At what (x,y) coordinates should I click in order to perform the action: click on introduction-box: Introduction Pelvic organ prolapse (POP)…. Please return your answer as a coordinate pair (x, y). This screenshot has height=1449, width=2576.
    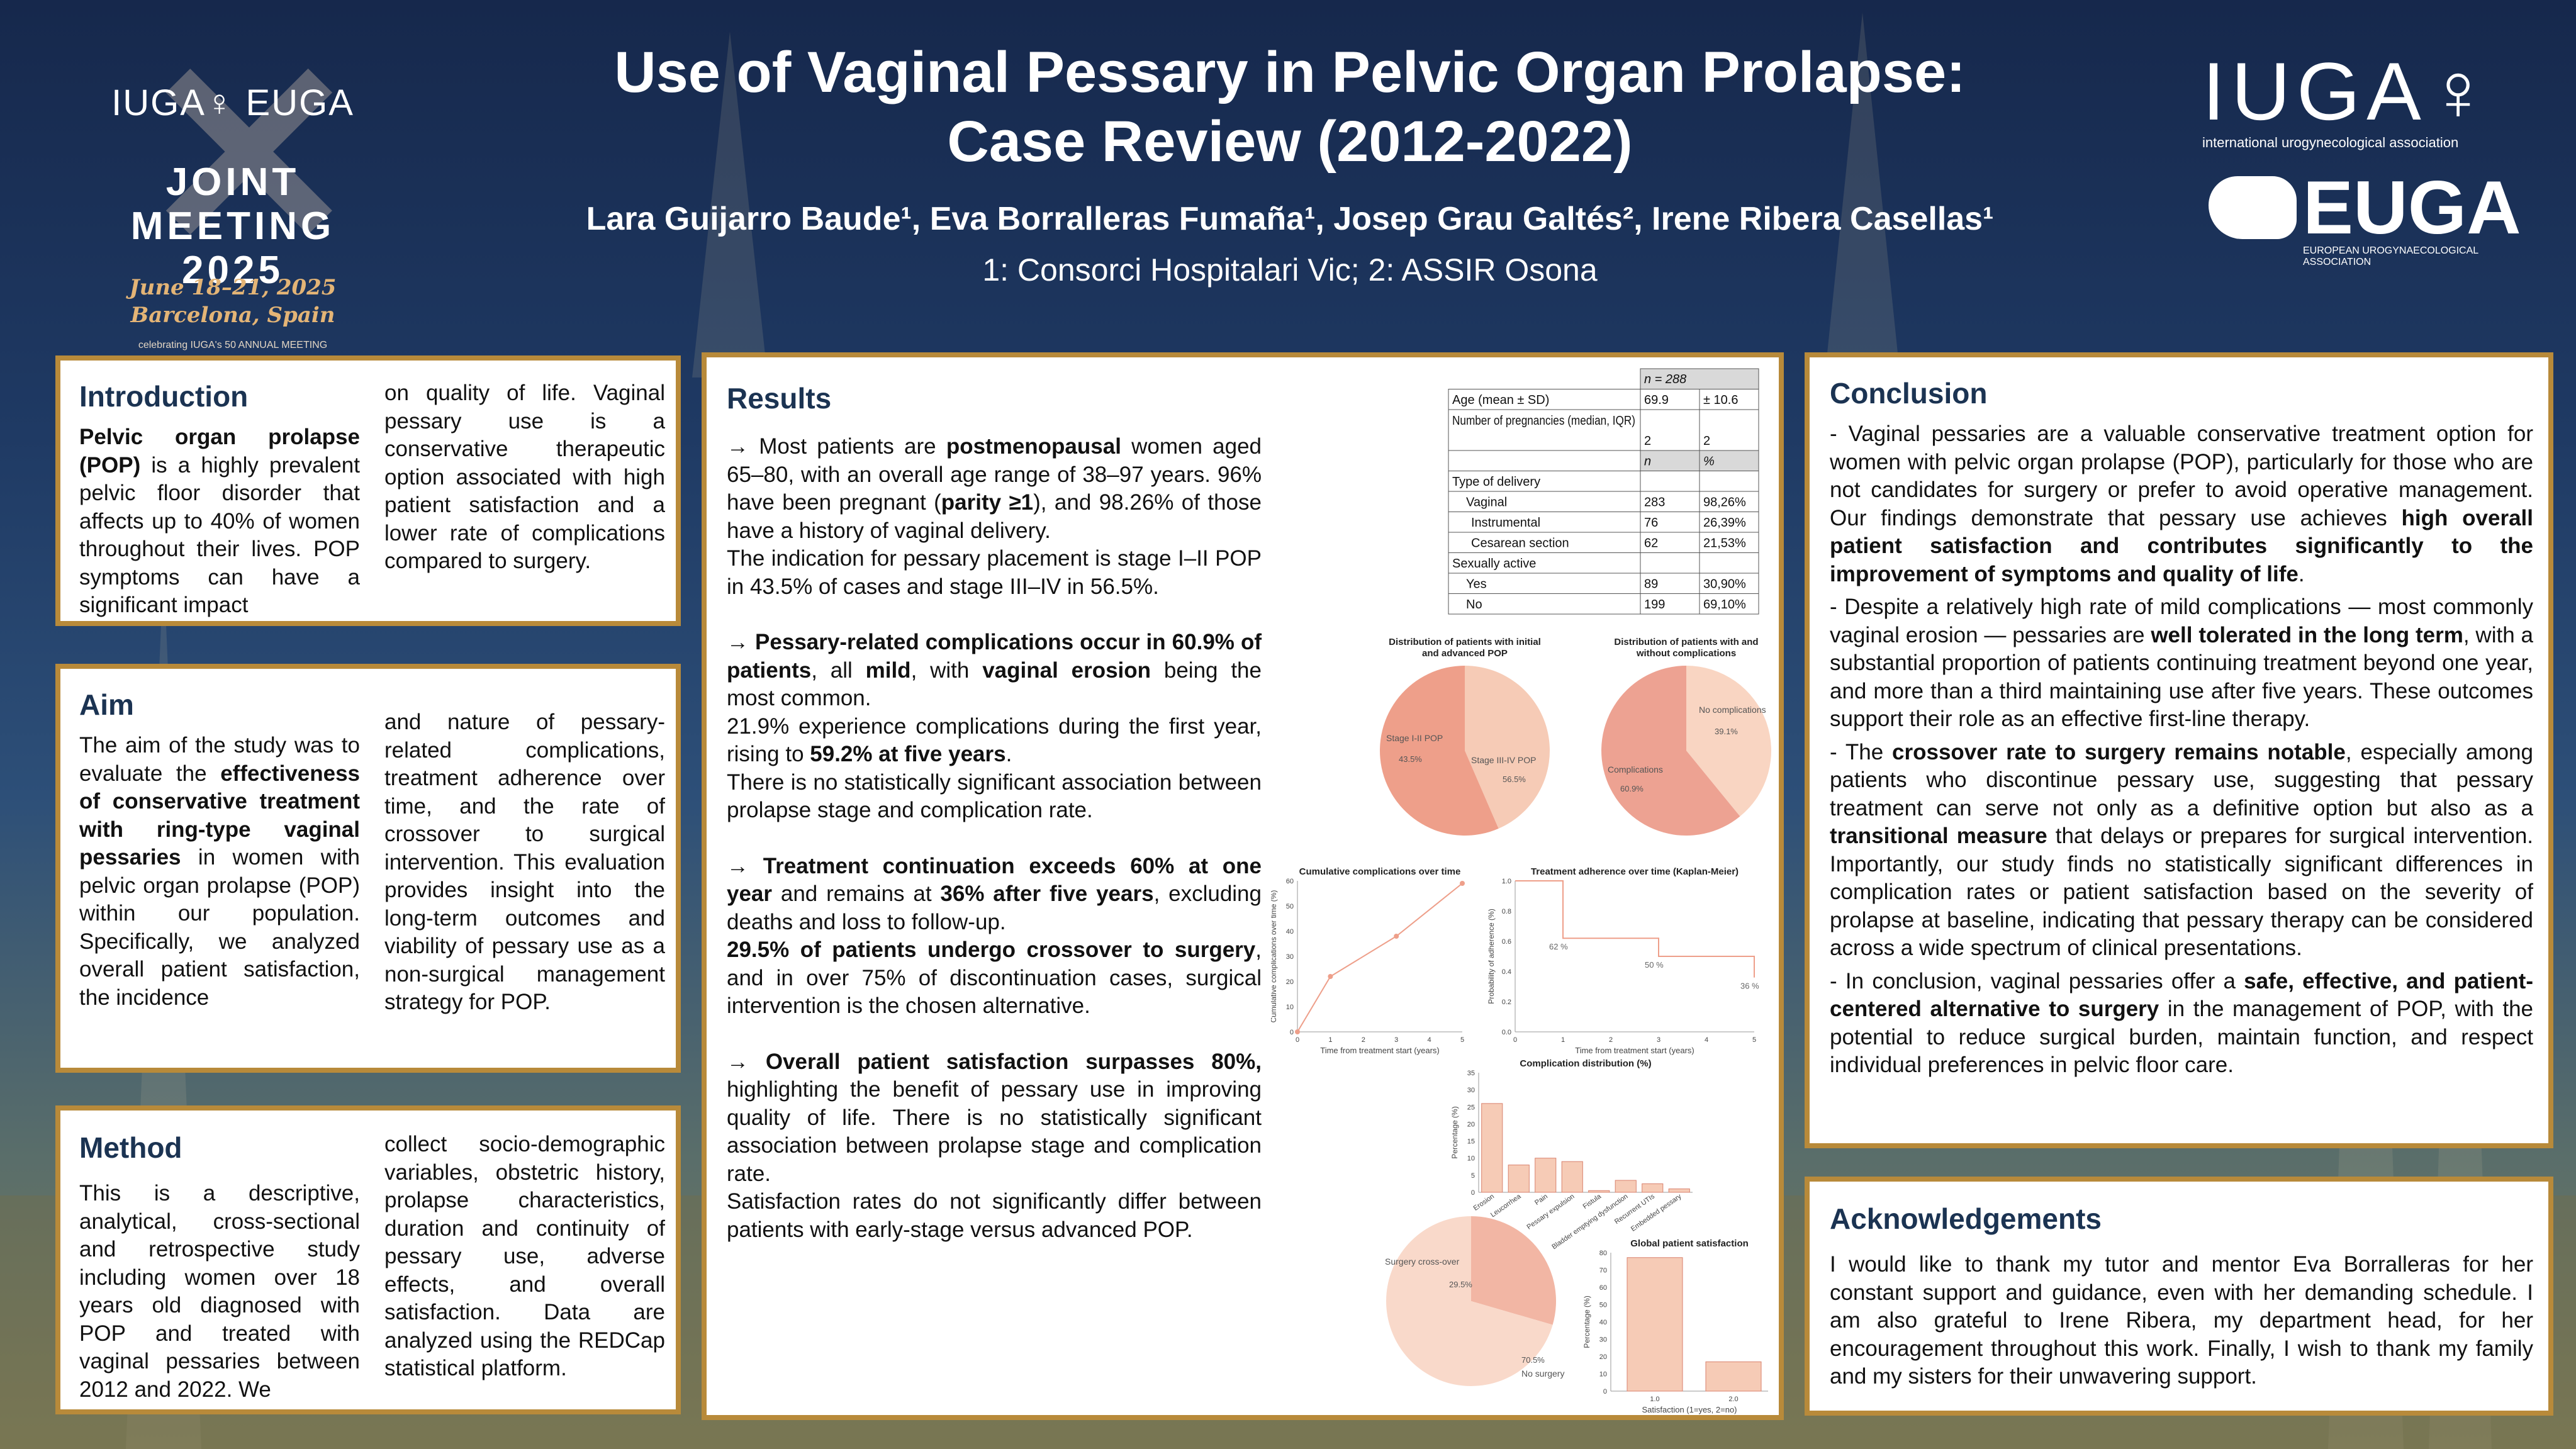
    Looking at the image, I should click on (368, 490).